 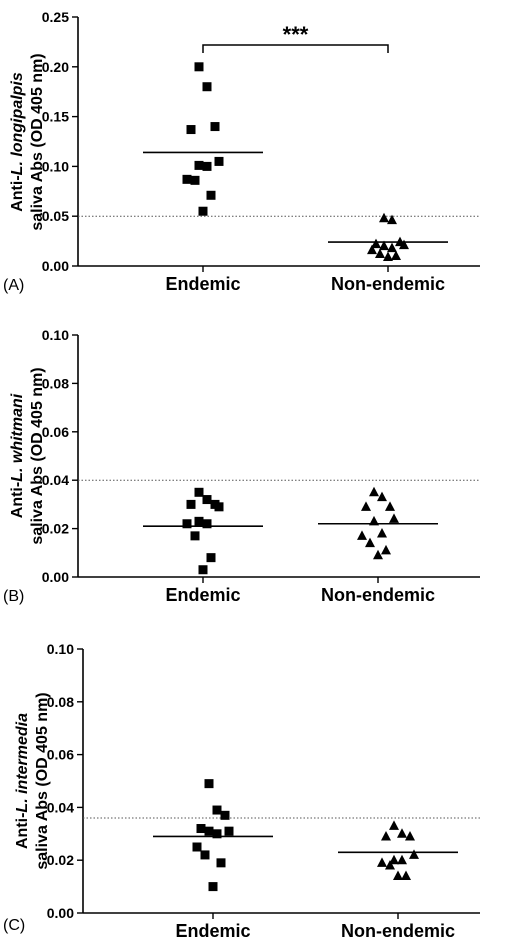 What do you see at coordinates (27, 455) in the screenshot?
I see `y-axis-label: Anti-L. whitmani saliva Abs (OD 405 nm)` at bounding box center [27, 455].